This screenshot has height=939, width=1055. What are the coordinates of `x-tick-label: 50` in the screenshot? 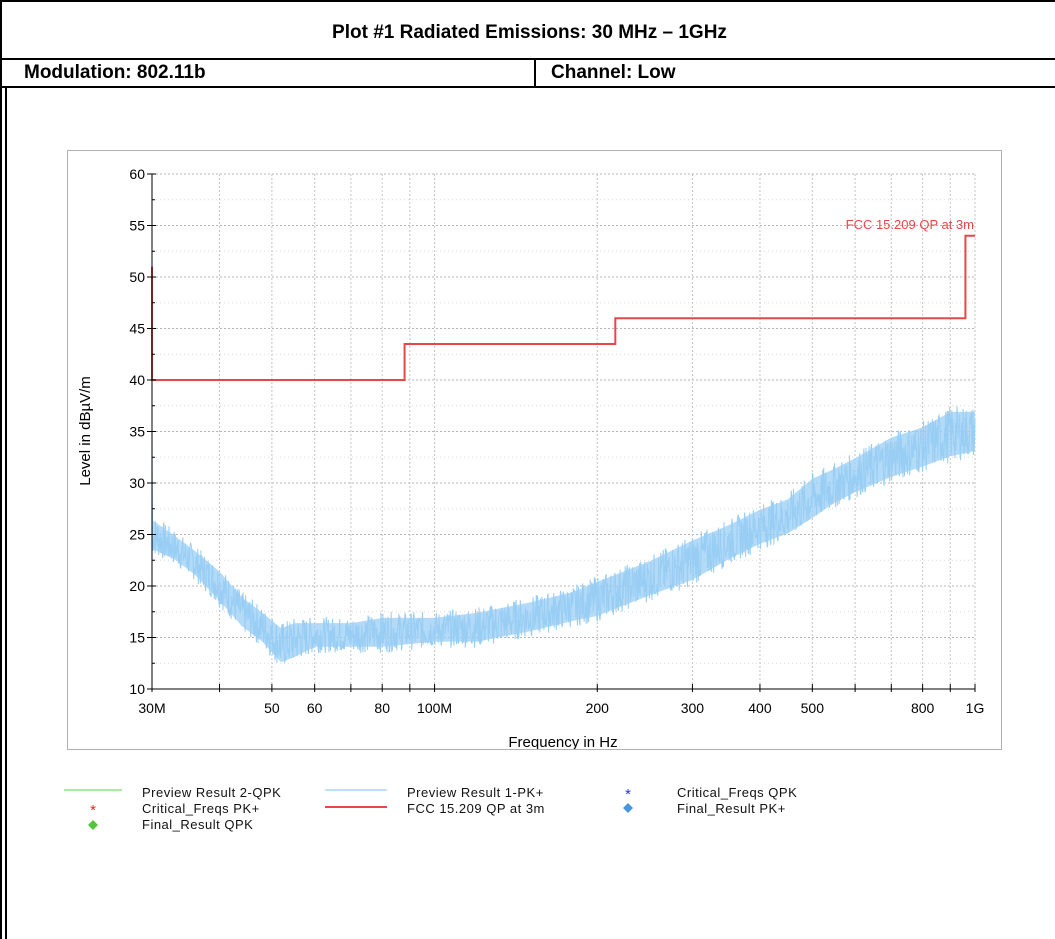 It's located at (272, 708).